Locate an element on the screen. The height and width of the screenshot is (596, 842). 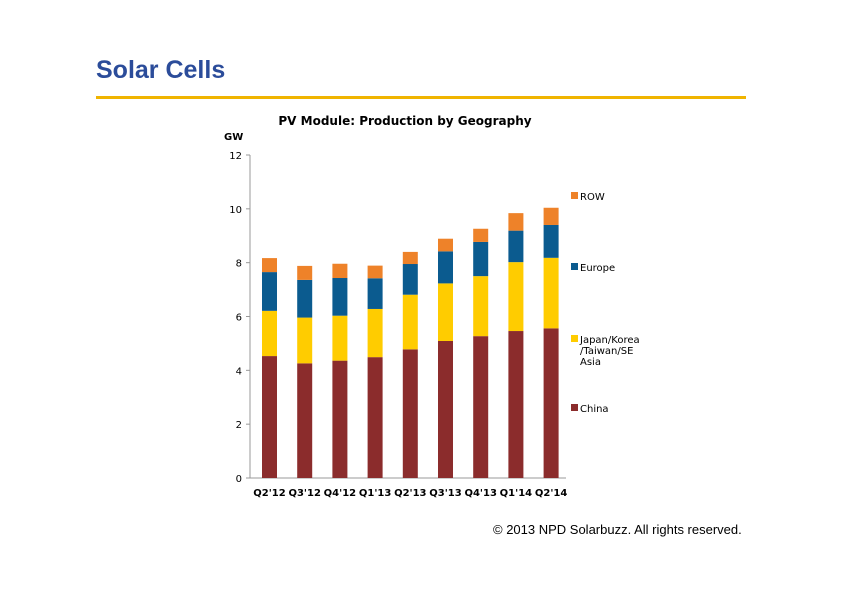
x-tick-label: Q2'13 is located at coordinates (410, 493).